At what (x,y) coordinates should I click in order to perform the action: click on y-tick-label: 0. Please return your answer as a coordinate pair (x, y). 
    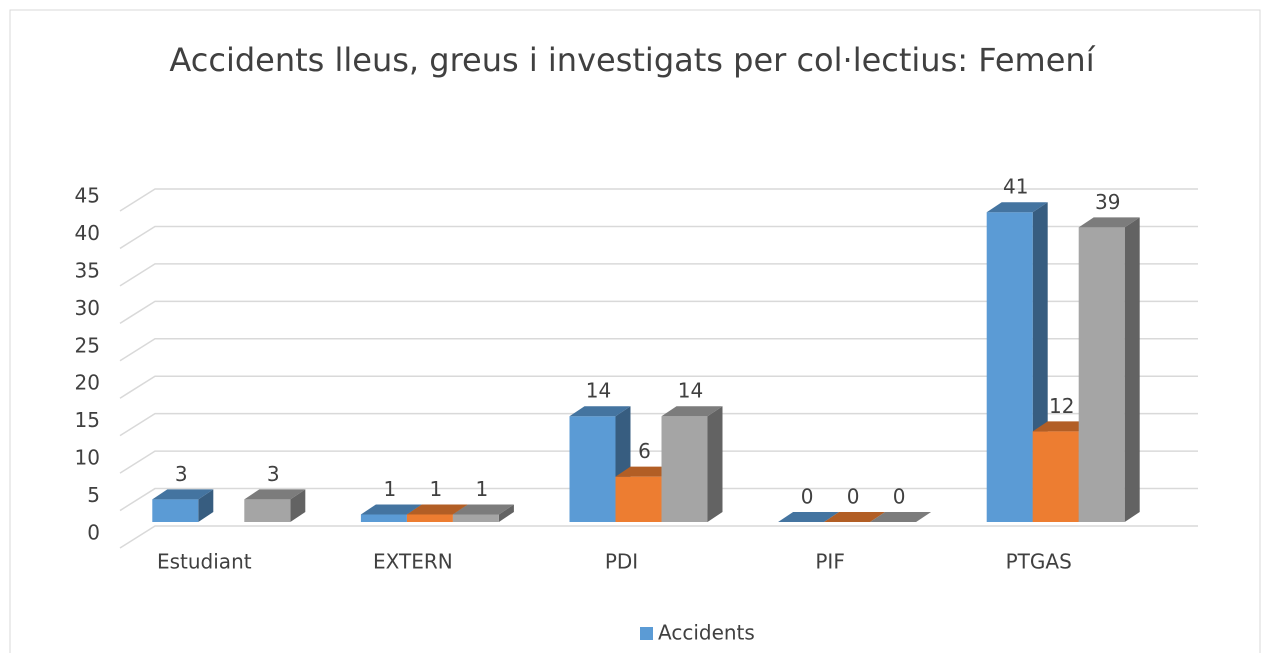
    Looking at the image, I should click on (93, 533).